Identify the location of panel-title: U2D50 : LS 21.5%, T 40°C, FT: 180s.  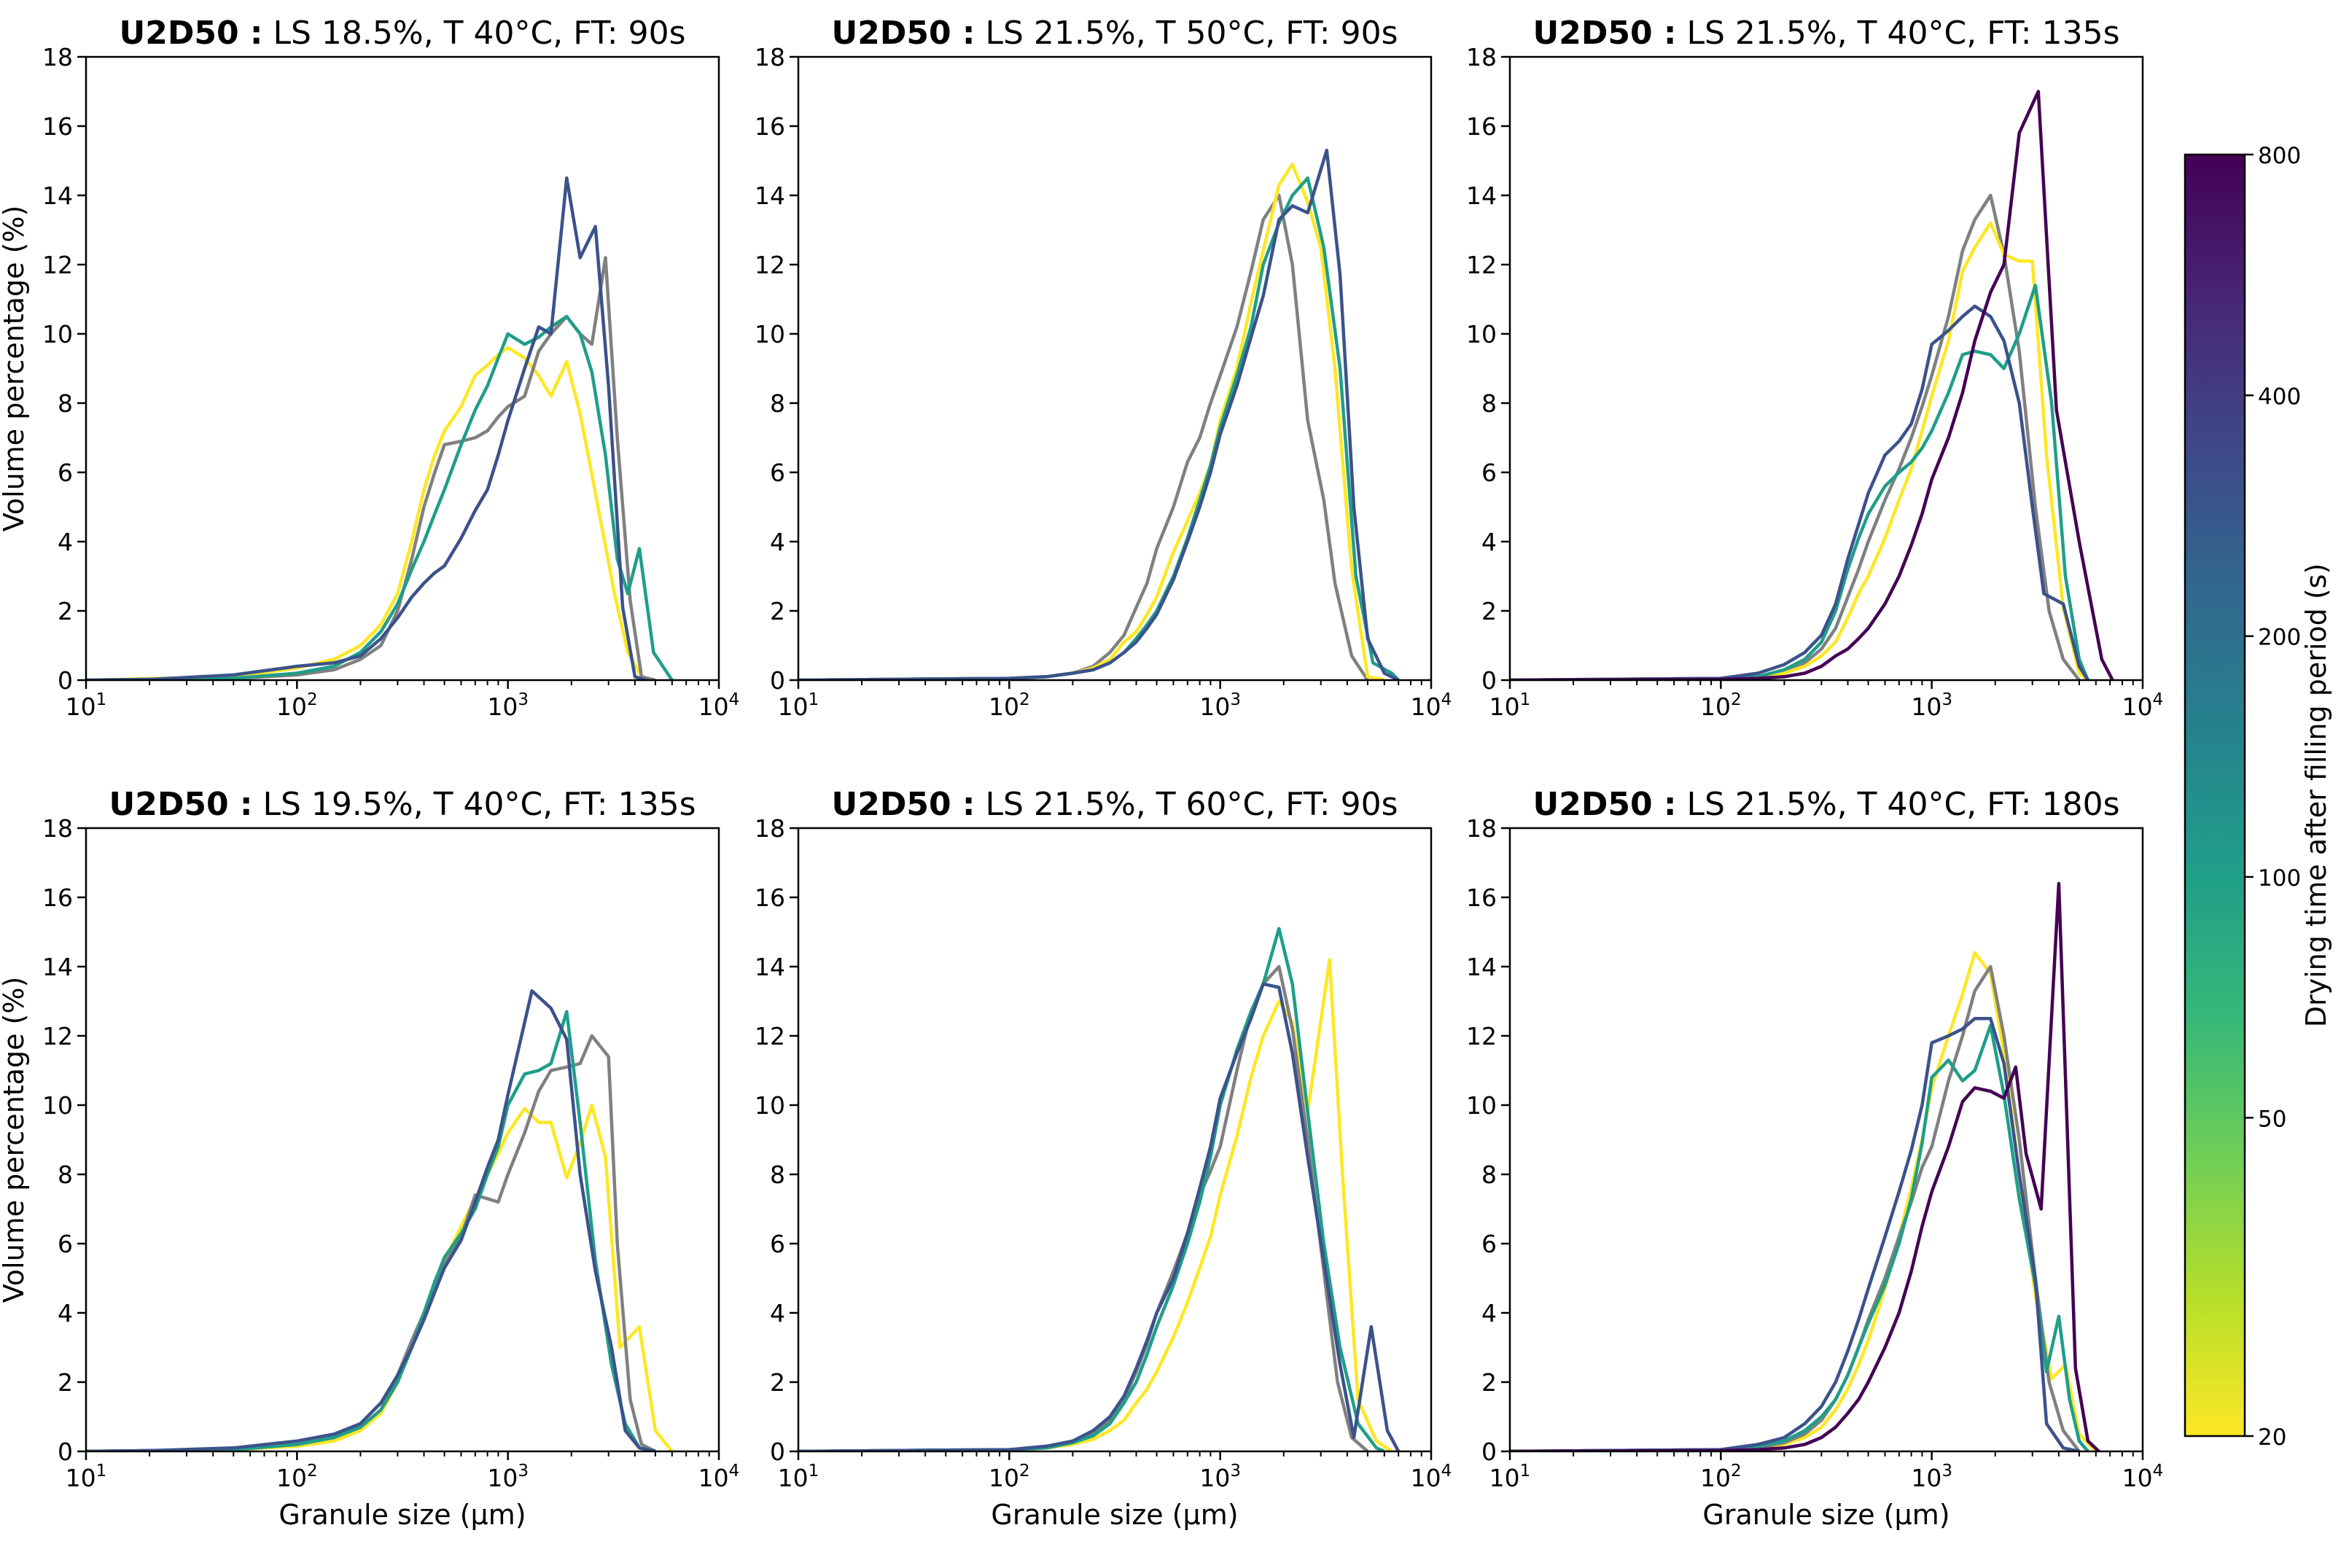
(1826, 805).